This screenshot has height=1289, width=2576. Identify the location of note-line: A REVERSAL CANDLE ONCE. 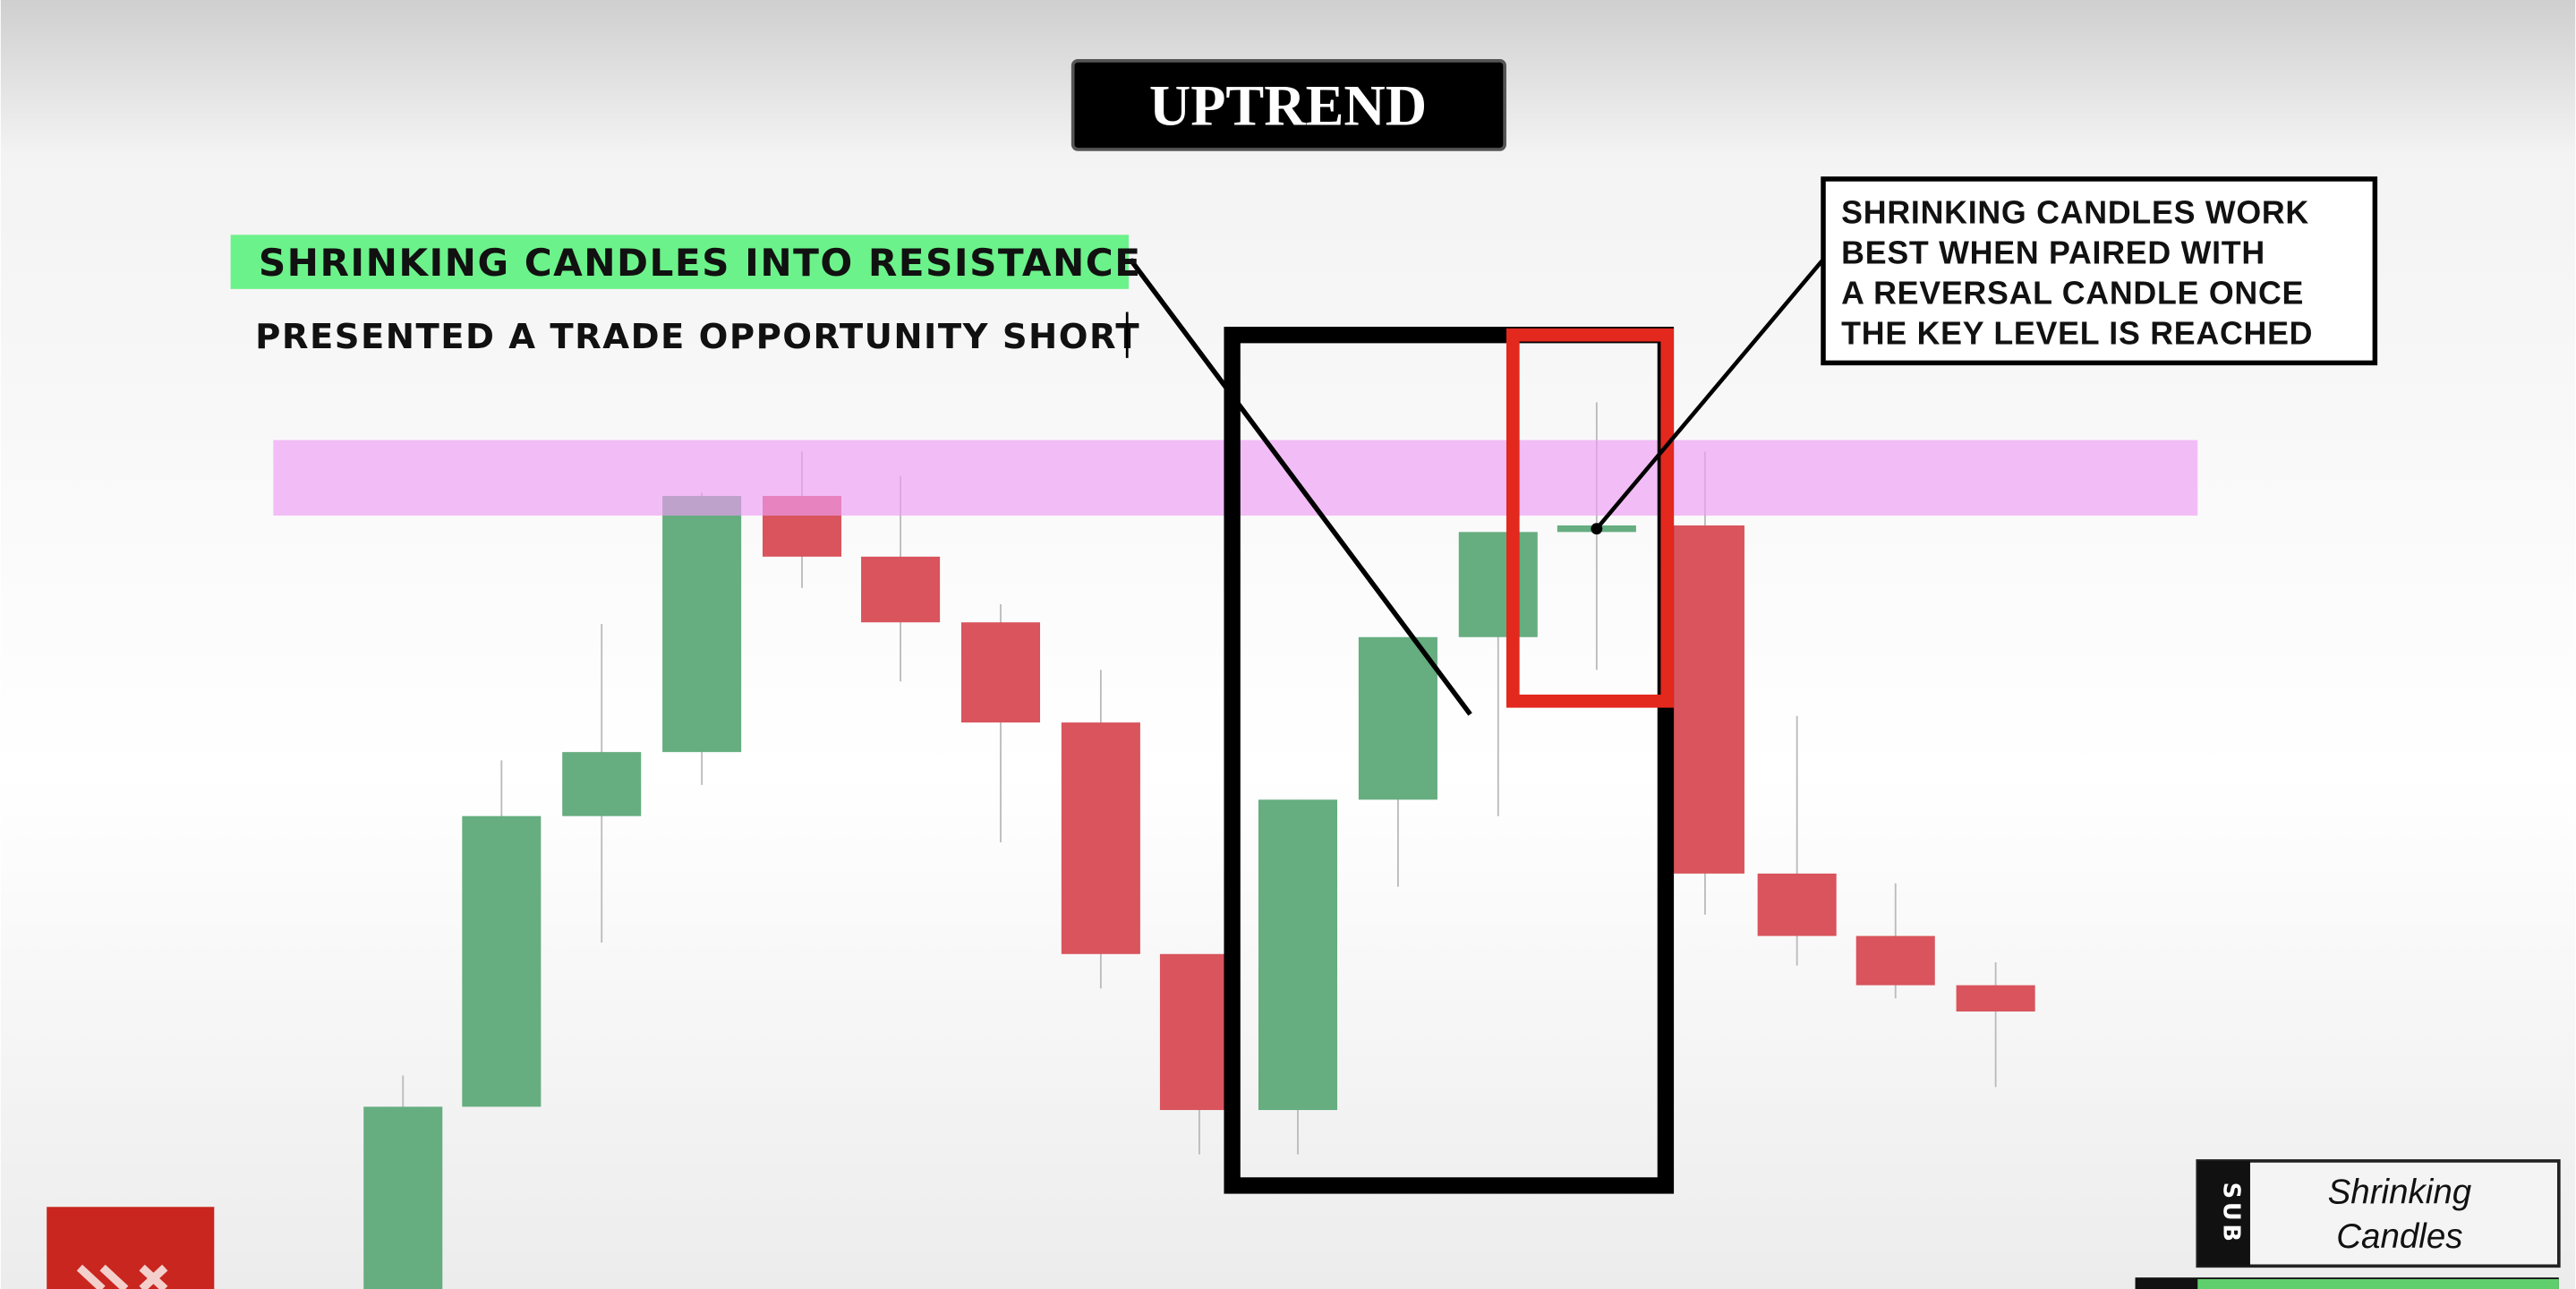
(2072, 293).